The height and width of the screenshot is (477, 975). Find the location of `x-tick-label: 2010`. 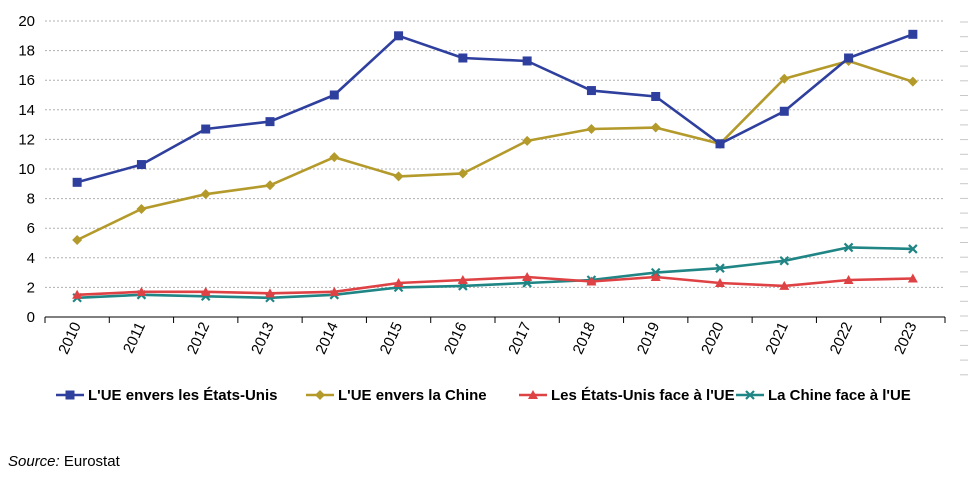

x-tick-label: 2010 is located at coordinates (70, 338).